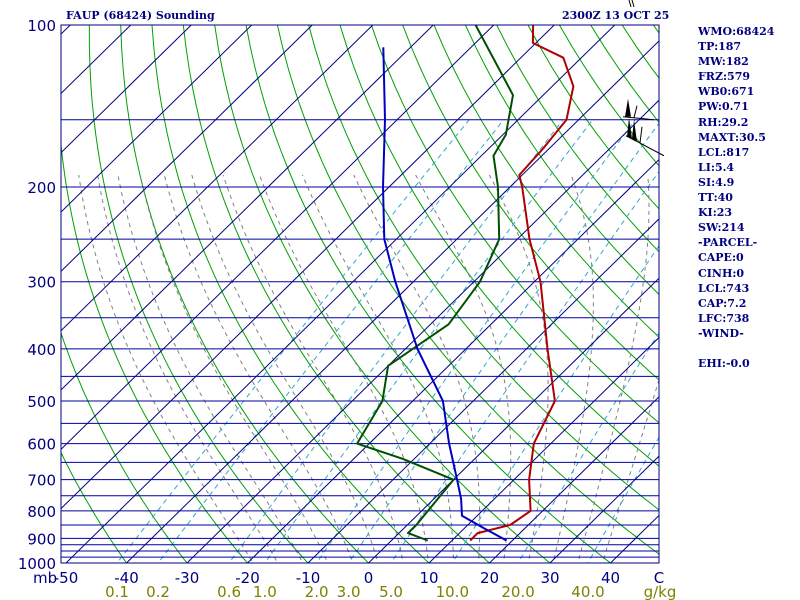 The width and height of the screenshot is (800, 600). I want to click on temperature-tick-label: 40, so click(610, 578).